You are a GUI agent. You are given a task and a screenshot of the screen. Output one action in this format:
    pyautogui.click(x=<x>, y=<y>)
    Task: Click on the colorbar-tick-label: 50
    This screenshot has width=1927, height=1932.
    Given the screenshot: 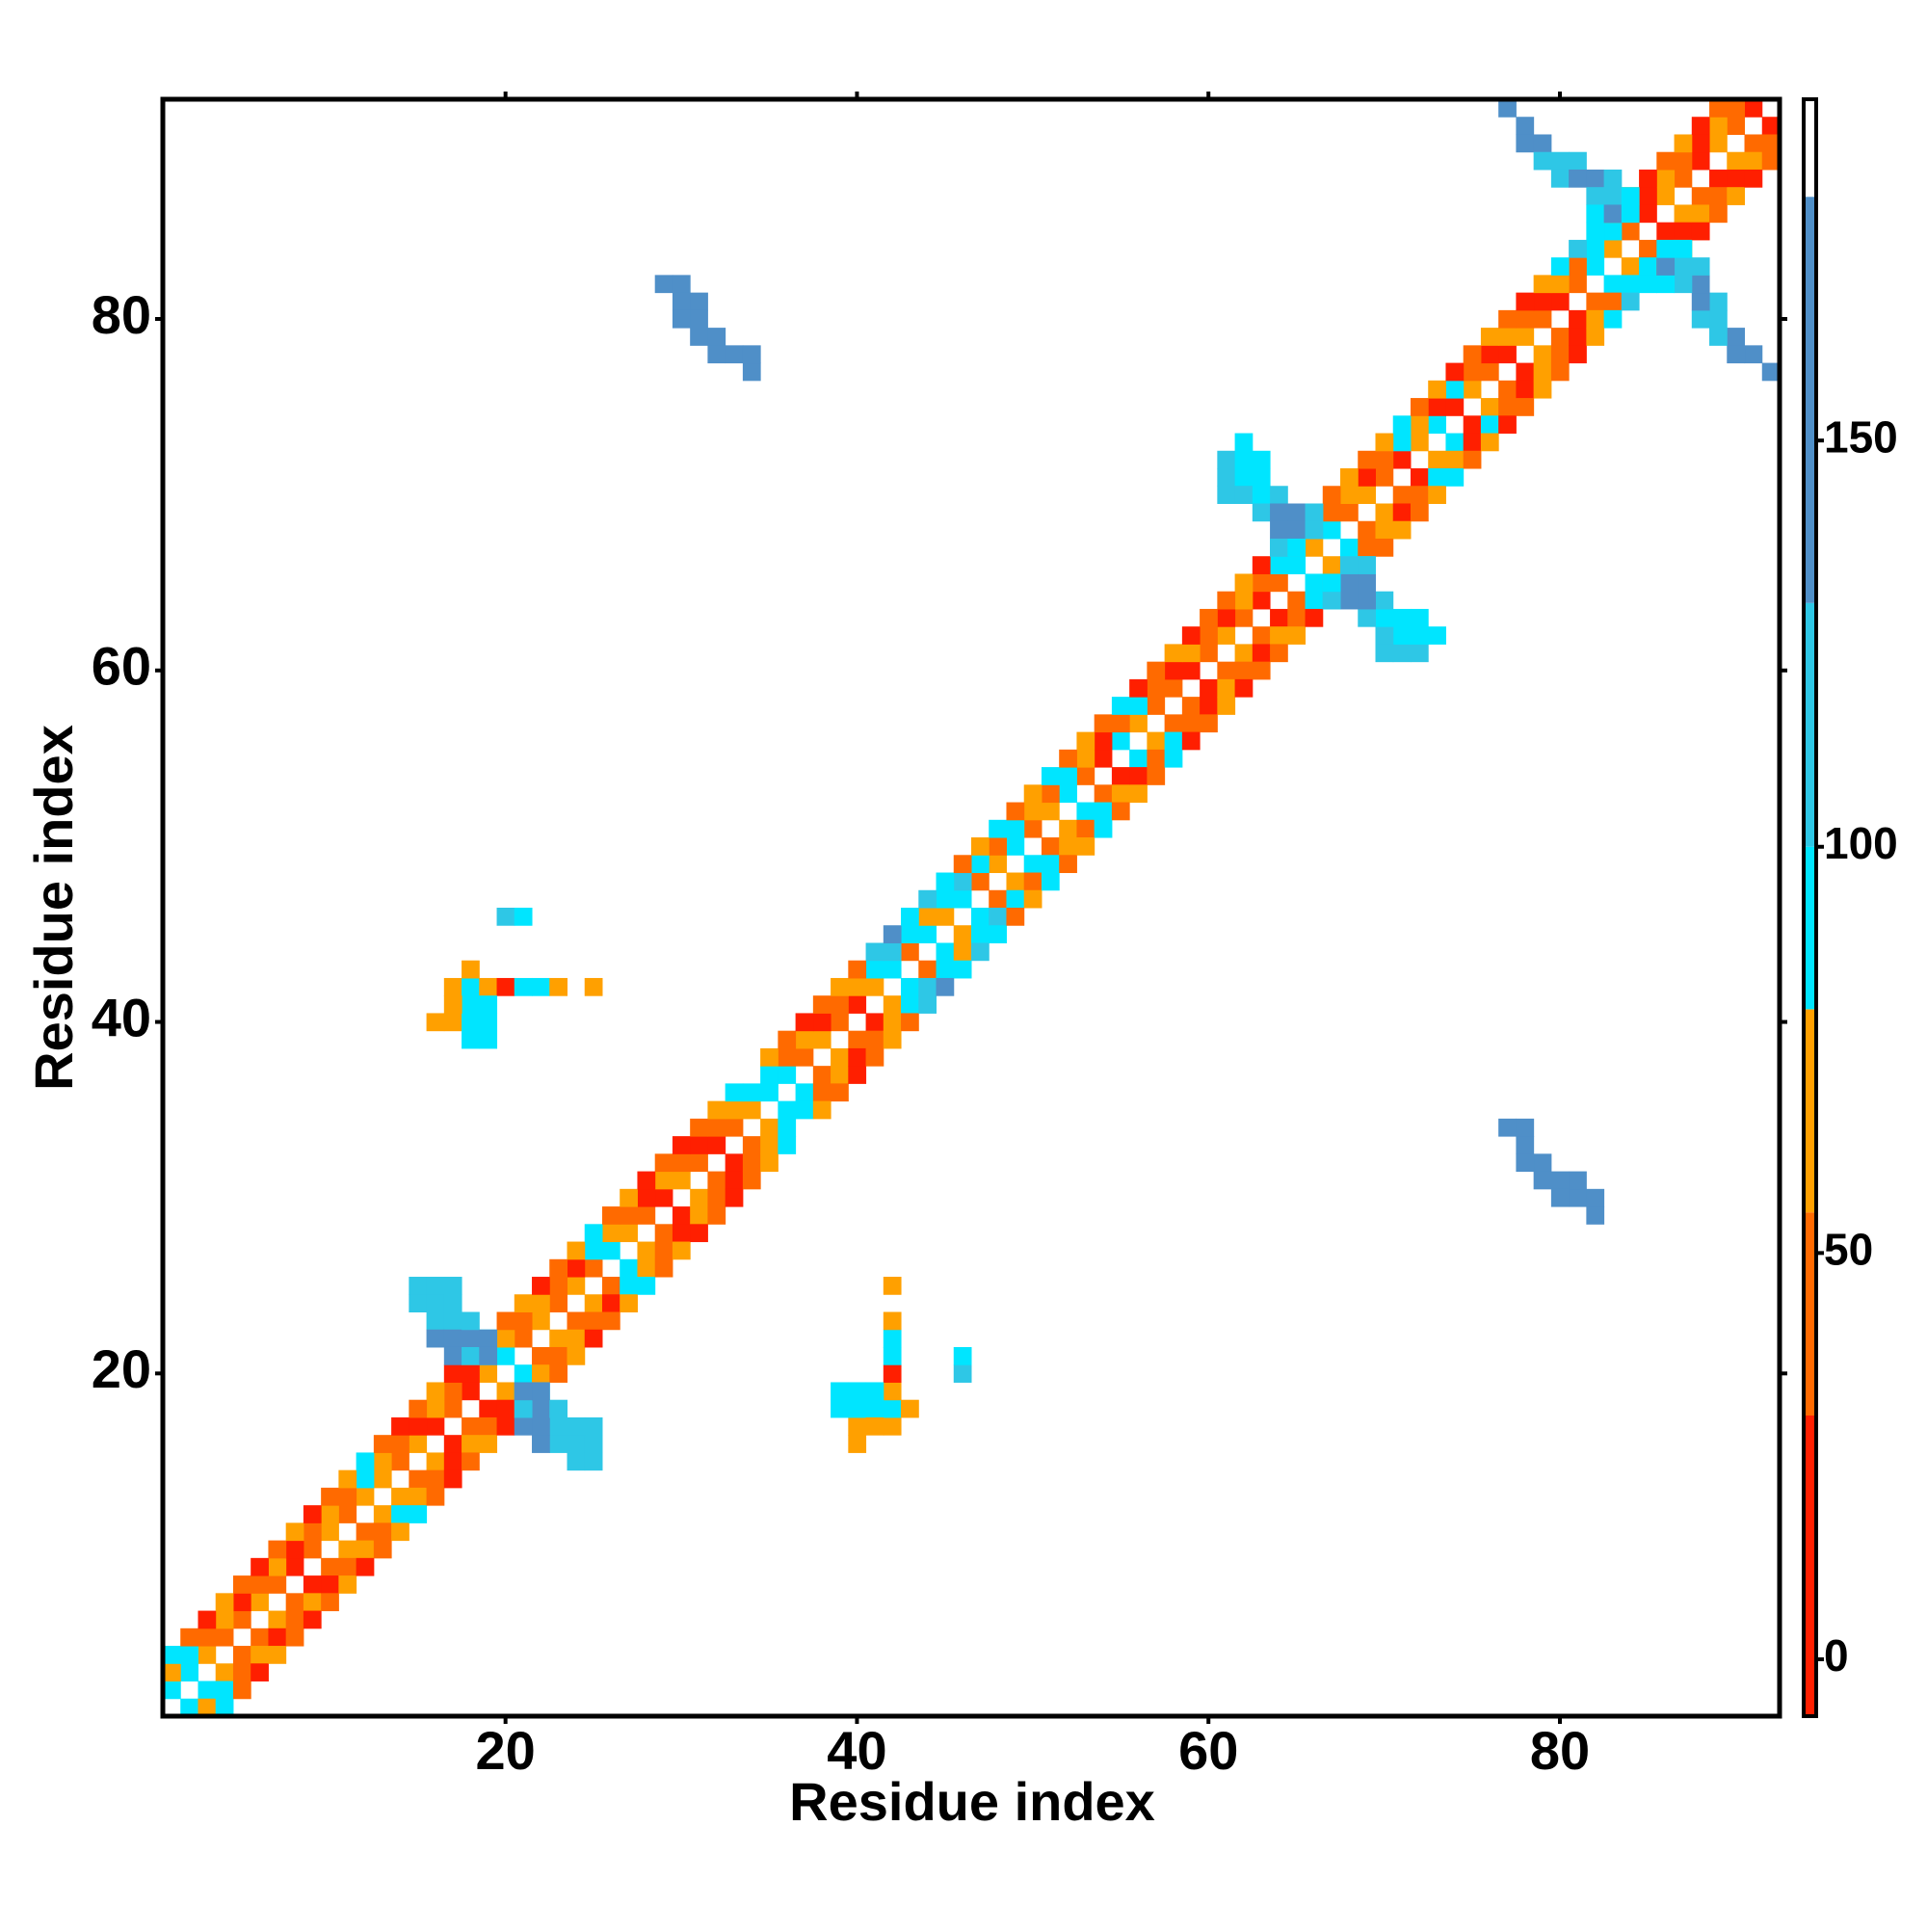 What is the action you would take?
    pyautogui.click(x=1848, y=1250)
    